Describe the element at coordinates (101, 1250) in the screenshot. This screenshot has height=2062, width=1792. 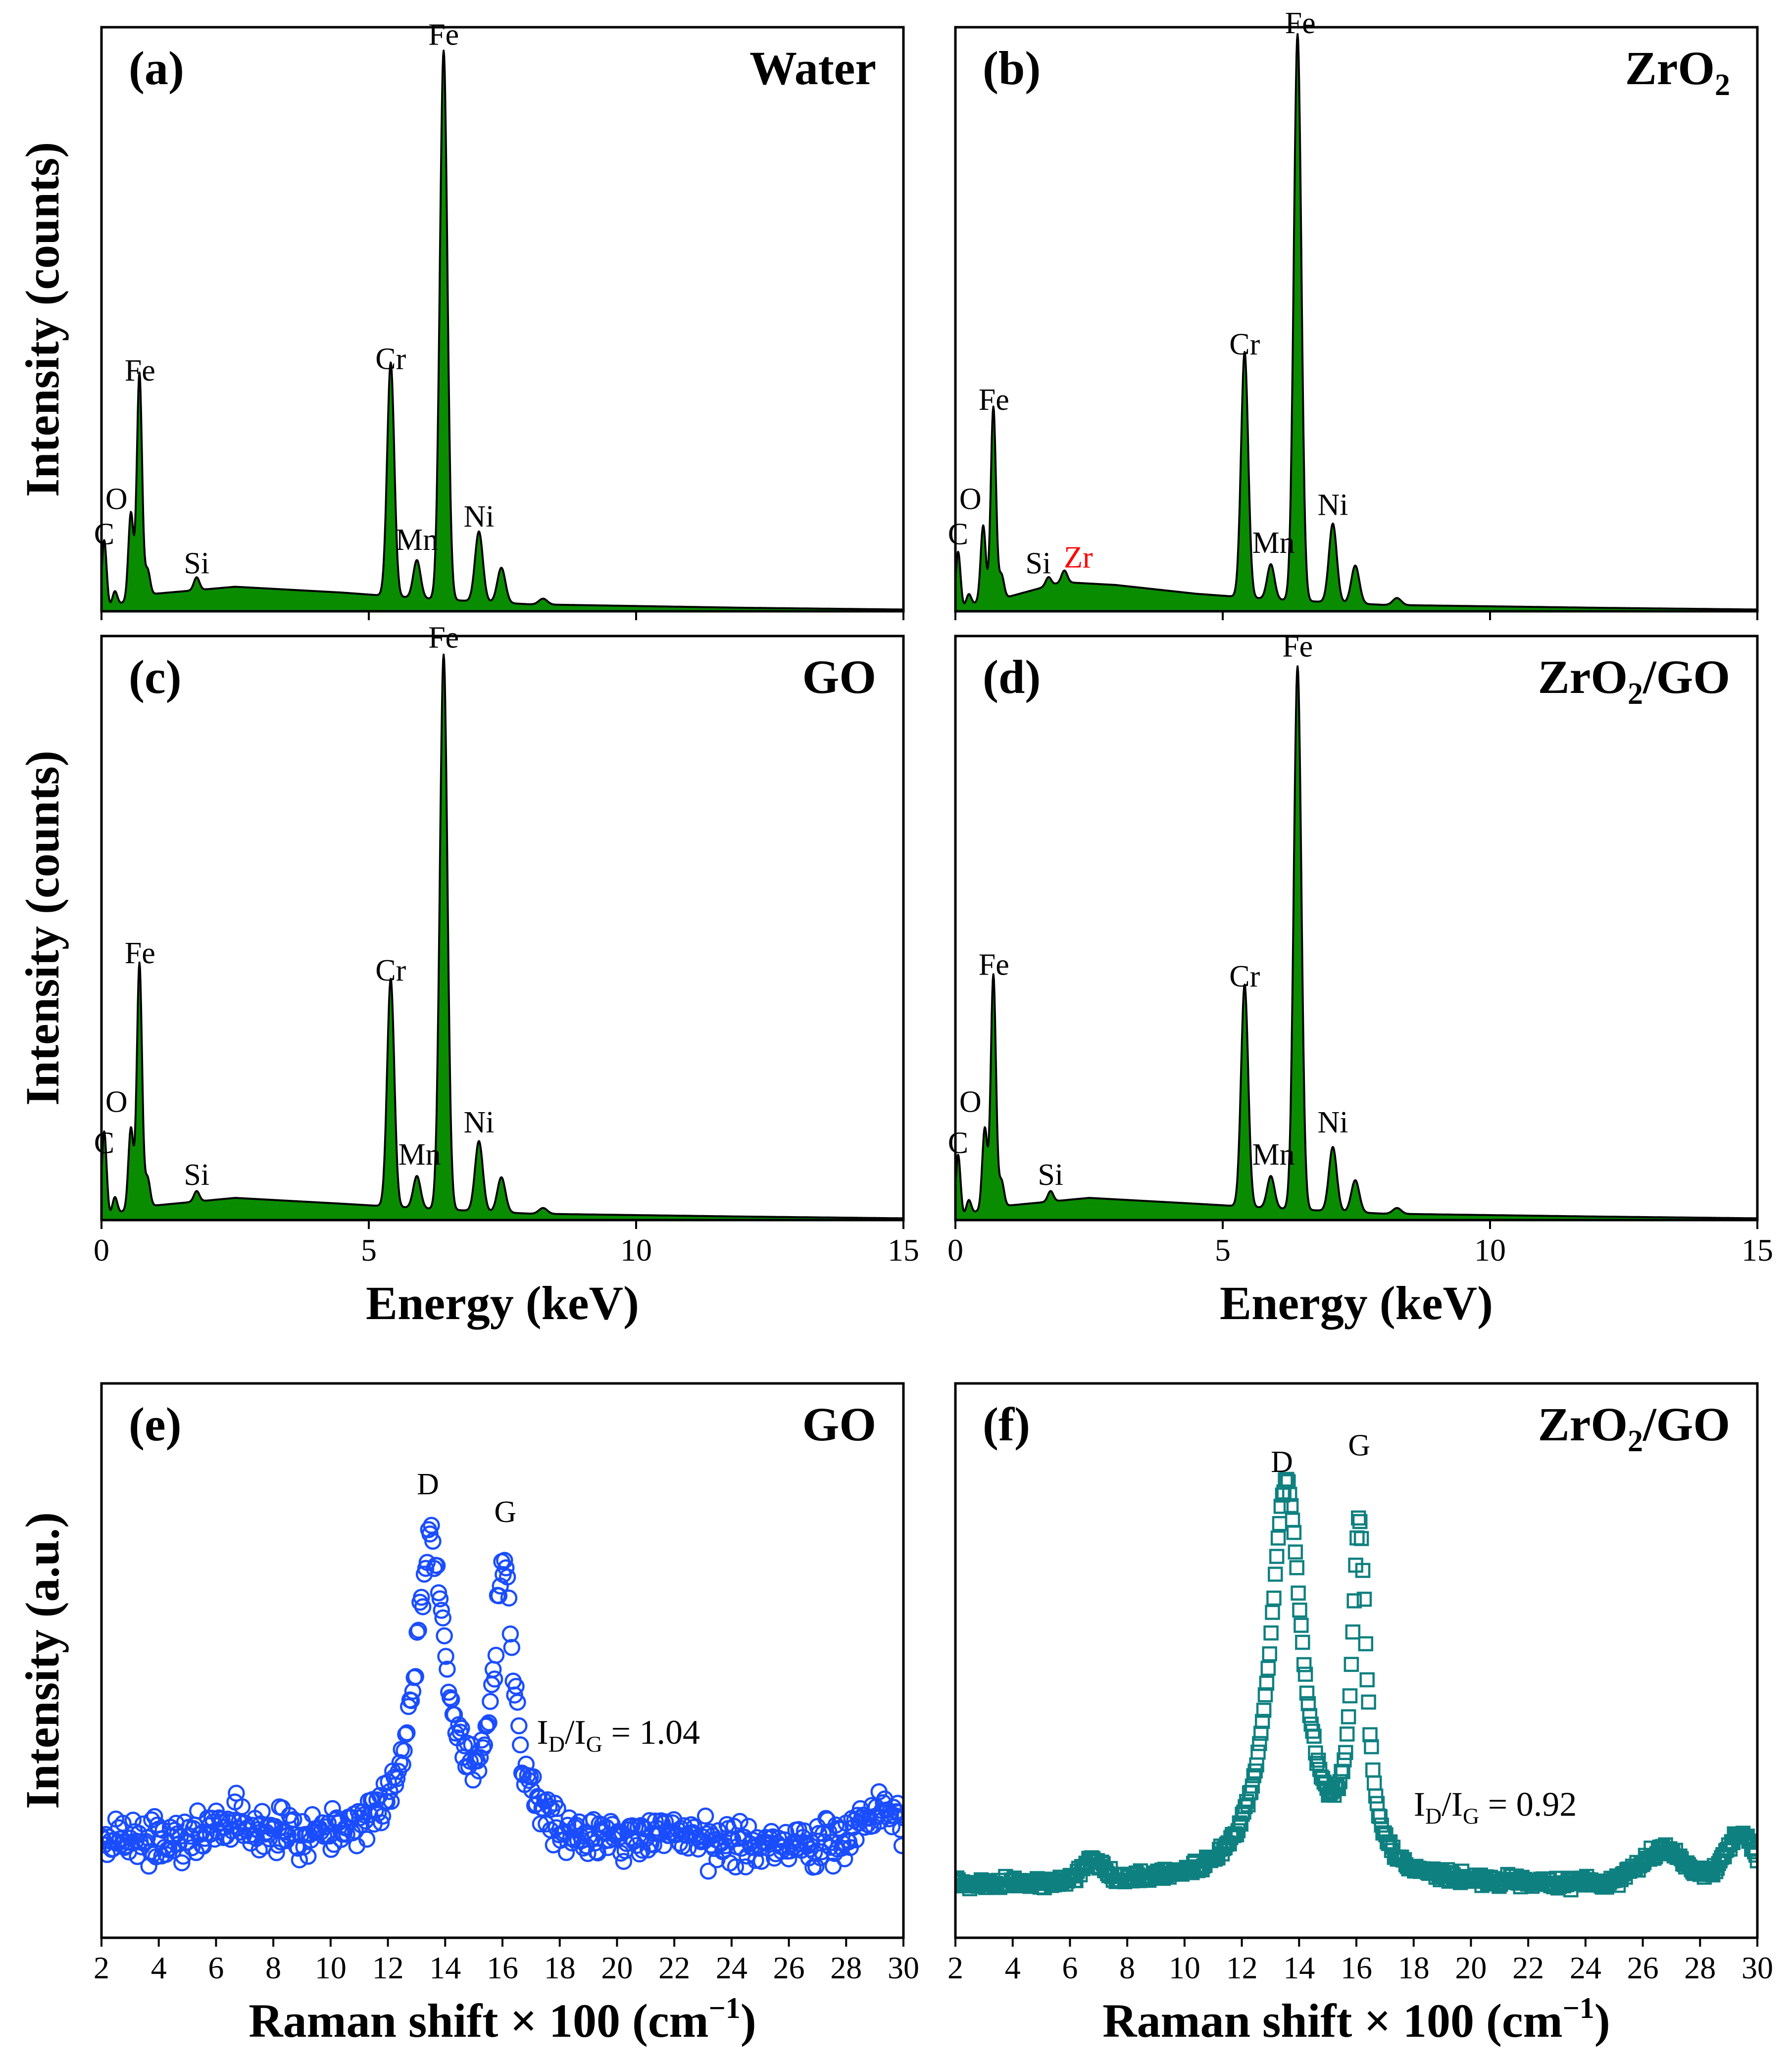
I see `x-tick-label: 0` at that location.